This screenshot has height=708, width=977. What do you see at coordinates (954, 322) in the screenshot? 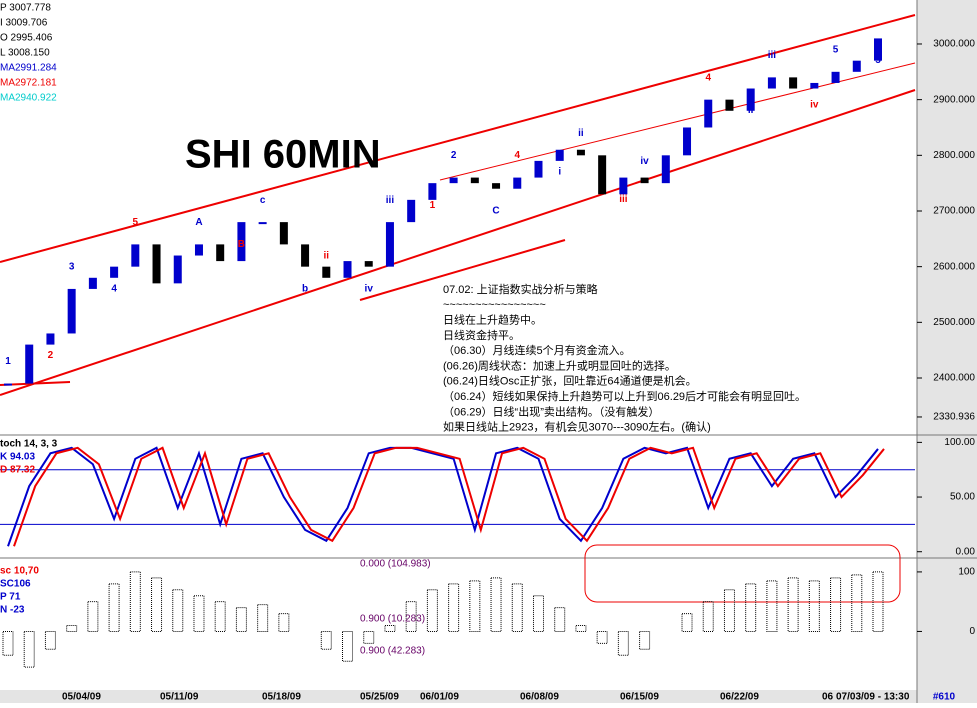
I see `y-tick-label: 2500.000` at bounding box center [954, 322].